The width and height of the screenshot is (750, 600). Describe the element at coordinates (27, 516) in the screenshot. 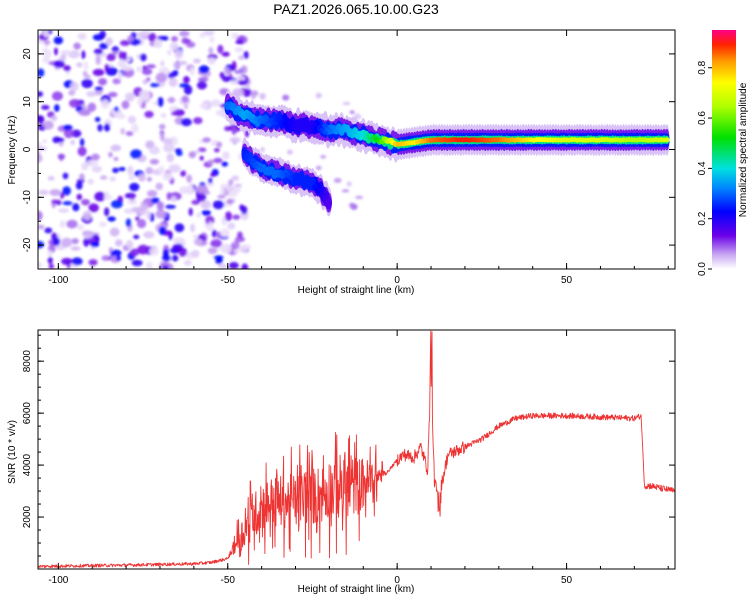

I see `snr-y-tick-label: 2000` at that location.